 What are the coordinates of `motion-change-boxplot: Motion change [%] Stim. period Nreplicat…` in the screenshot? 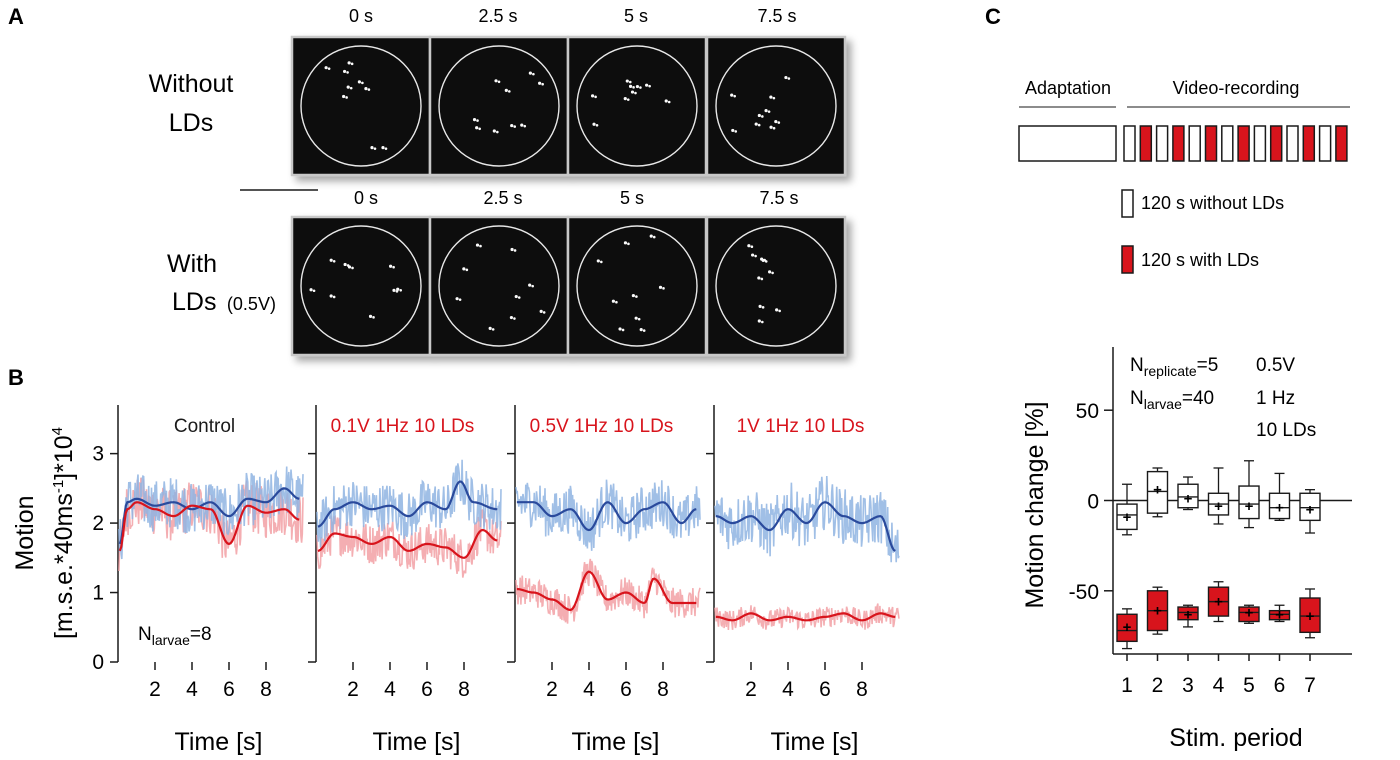 It's located at (1186, 549).